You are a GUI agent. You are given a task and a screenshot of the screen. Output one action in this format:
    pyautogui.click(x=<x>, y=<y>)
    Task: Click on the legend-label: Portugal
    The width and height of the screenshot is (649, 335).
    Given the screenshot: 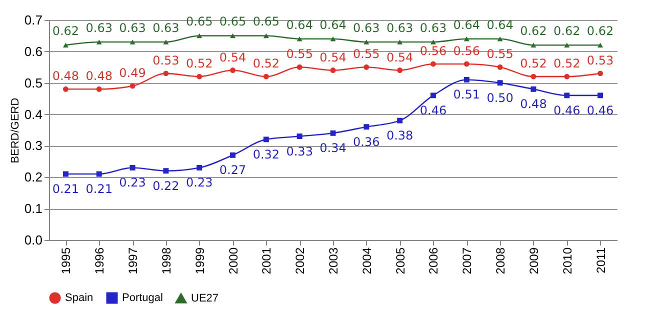 What is the action you would take?
    pyautogui.click(x=142, y=298)
    